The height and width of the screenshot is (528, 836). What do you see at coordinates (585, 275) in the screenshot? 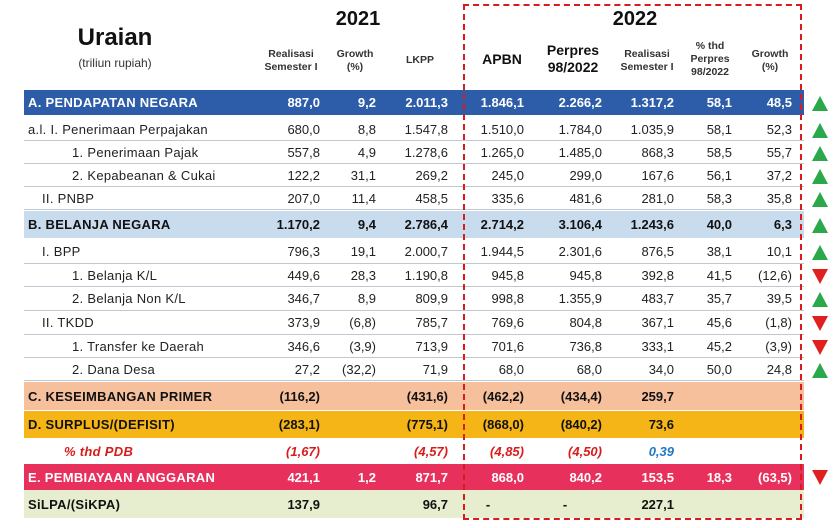
I see `cell-perpres: 945,8` at bounding box center [585, 275].